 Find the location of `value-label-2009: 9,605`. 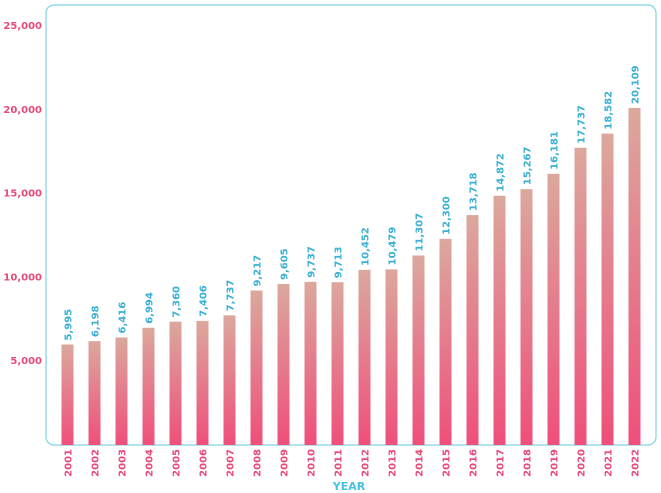

value-label-2009: 9,605 is located at coordinates (285, 264).